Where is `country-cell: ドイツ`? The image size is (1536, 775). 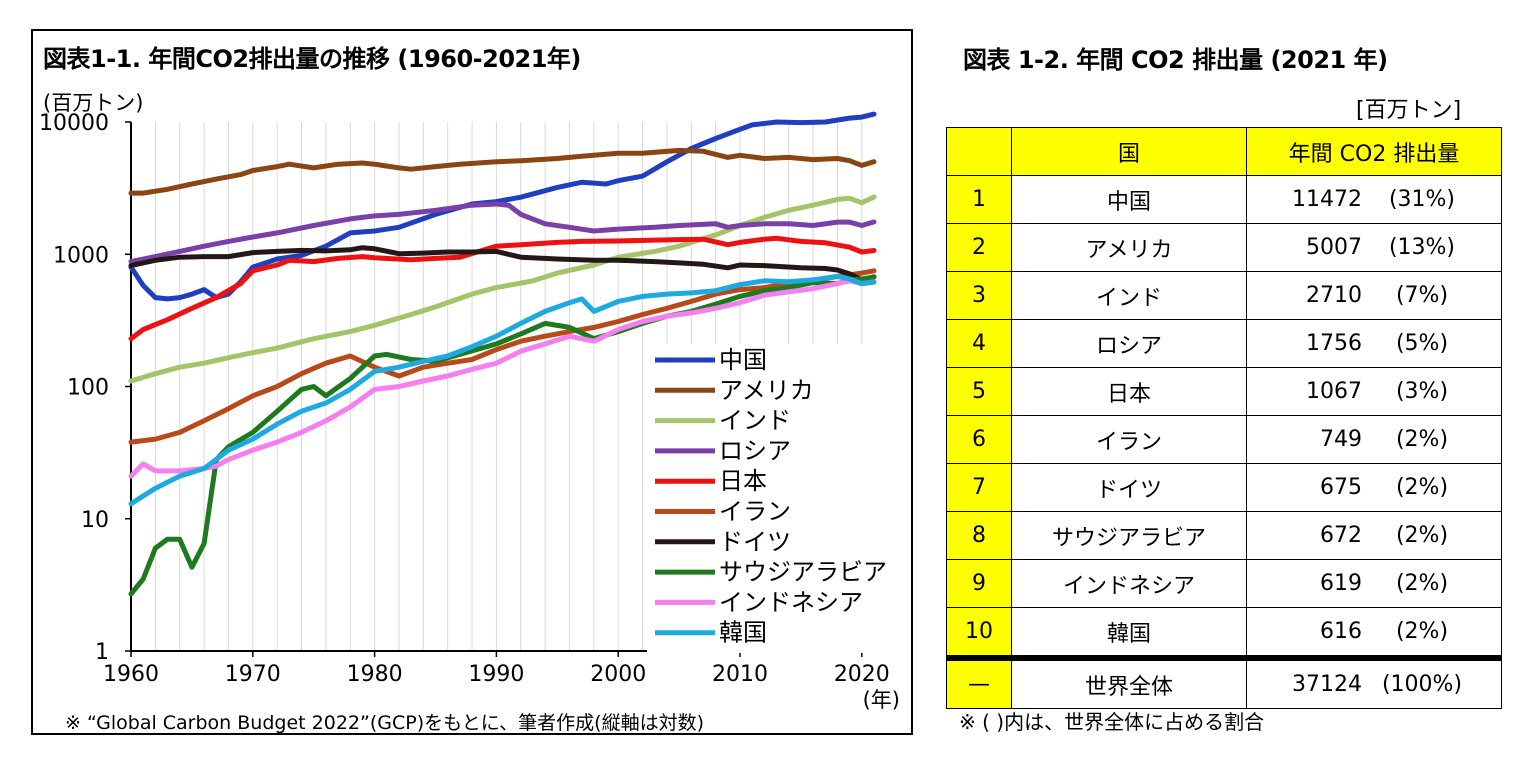
country-cell: ドイツ is located at coordinates (1129, 487).